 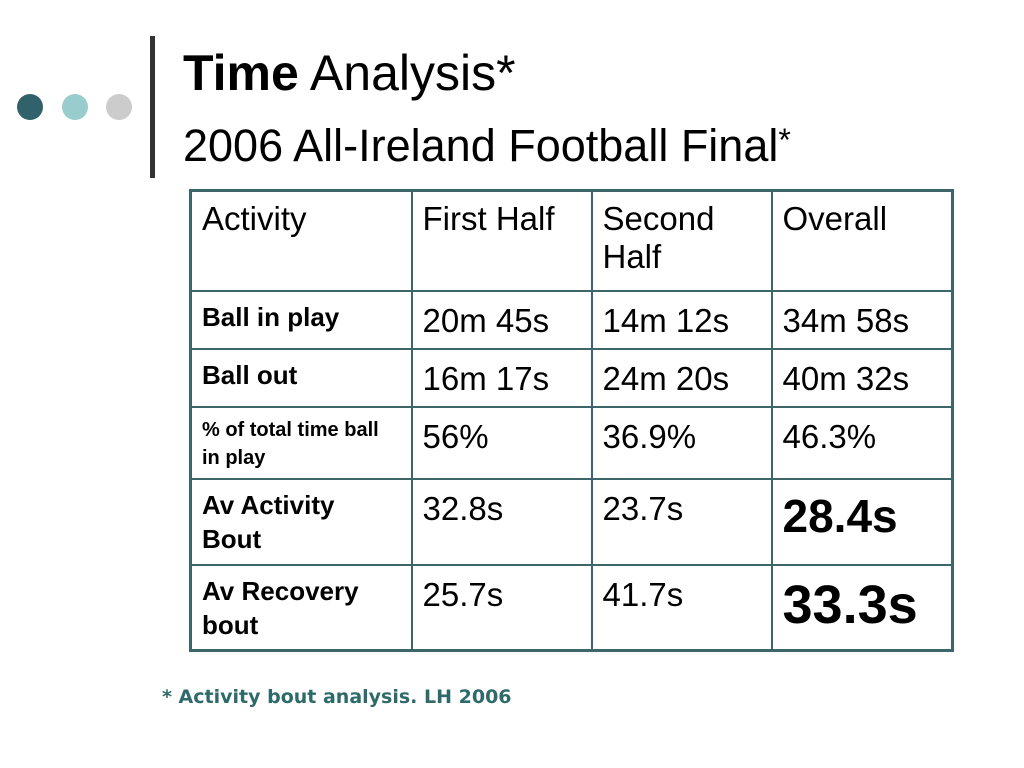 What do you see at coordinates (301, 319) in the screenshot?
I see `row-label: Ball in play` at bounding box center [301, 319].